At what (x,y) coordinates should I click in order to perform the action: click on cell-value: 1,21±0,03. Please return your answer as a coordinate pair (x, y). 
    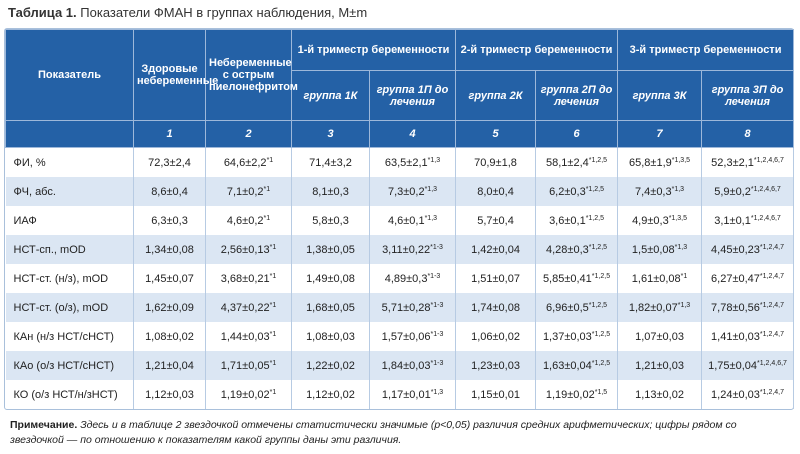
    Looking at the image, I should click on (659, 365).